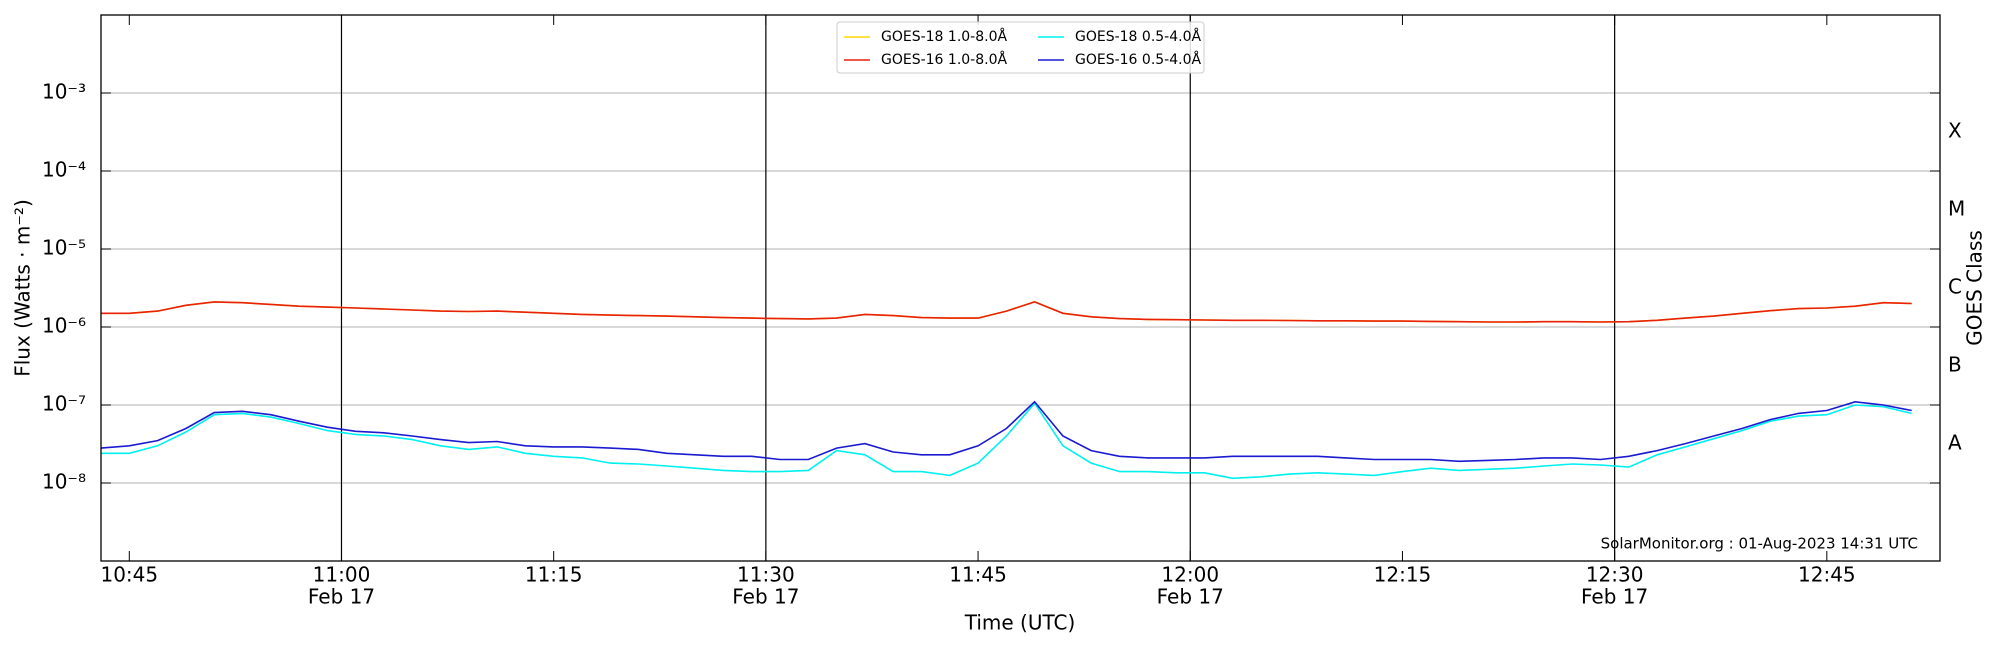  Describe the element at coordinates (1955, 365) in the screenshot. I see `y2-tick-label: B` at that location.